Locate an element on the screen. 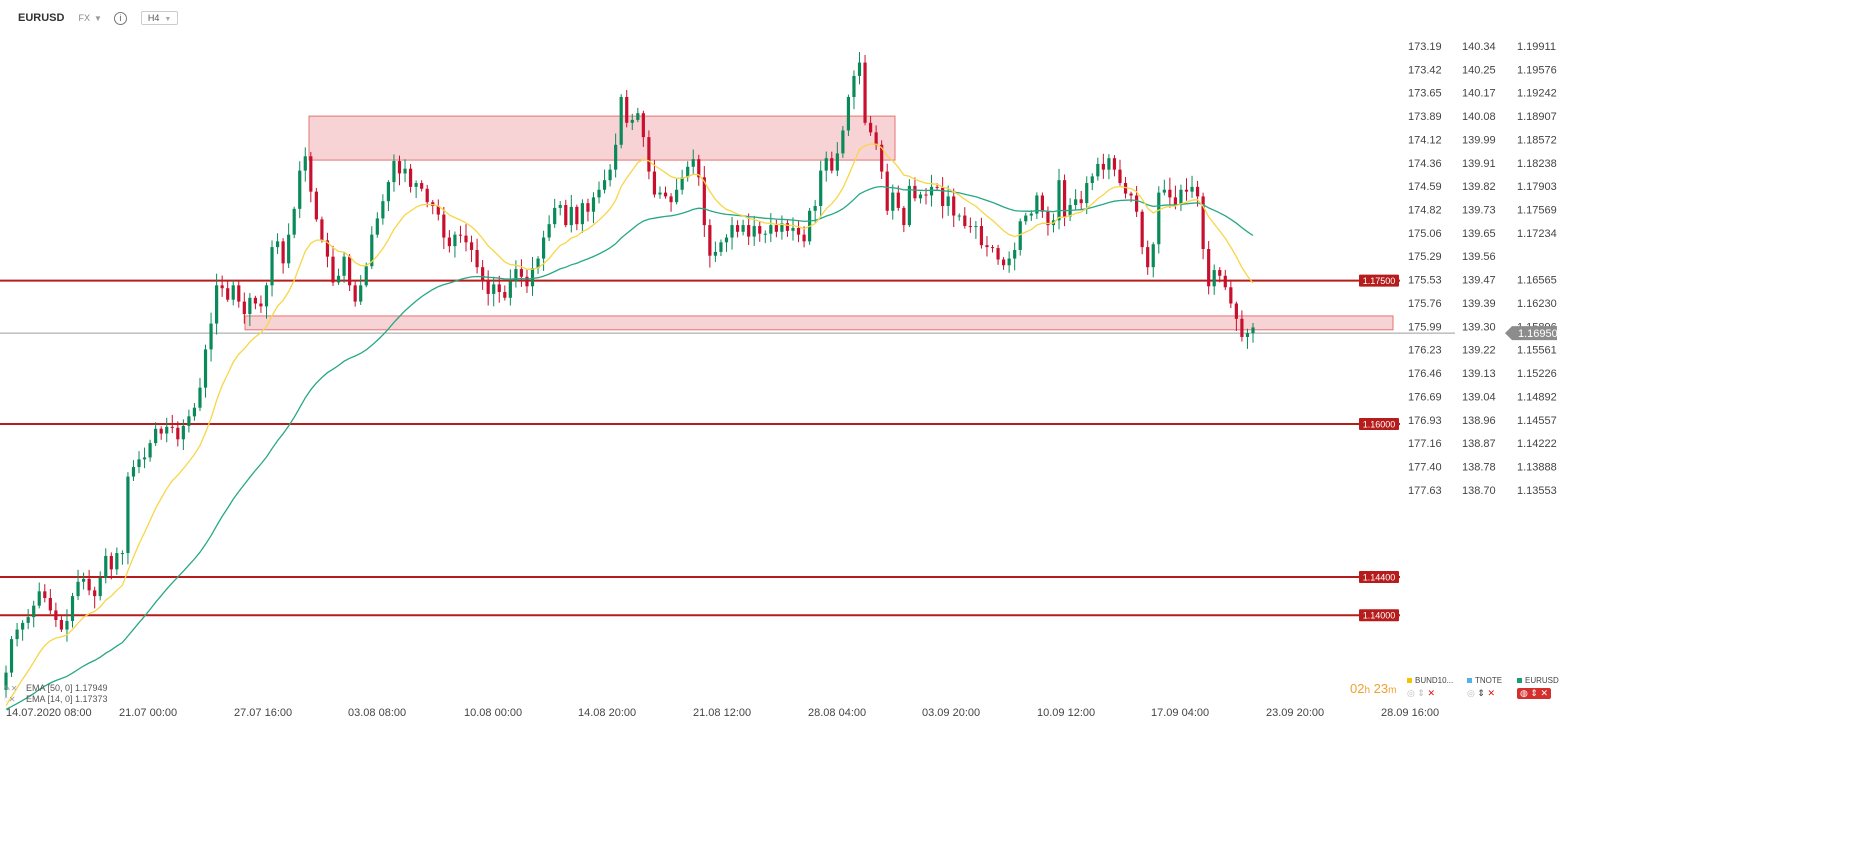  timeframe-select: H4 ▼ is located at coordinates (159, 18).